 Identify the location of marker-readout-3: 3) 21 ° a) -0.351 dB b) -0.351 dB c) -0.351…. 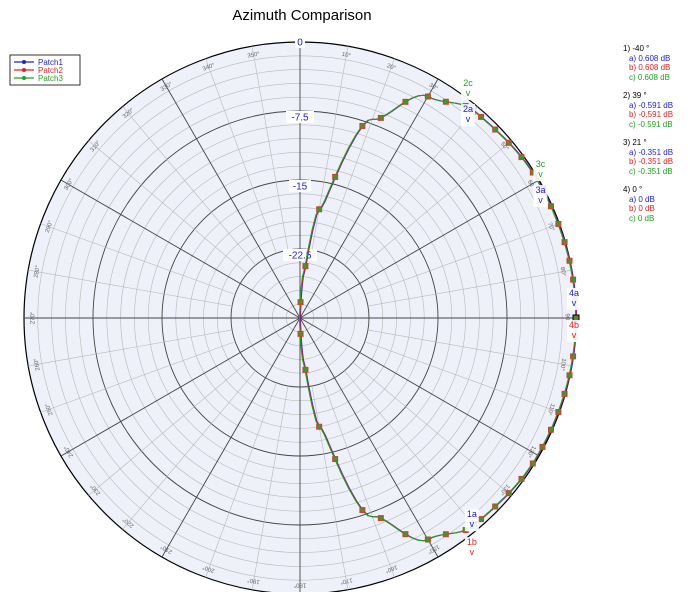
(661, 157).